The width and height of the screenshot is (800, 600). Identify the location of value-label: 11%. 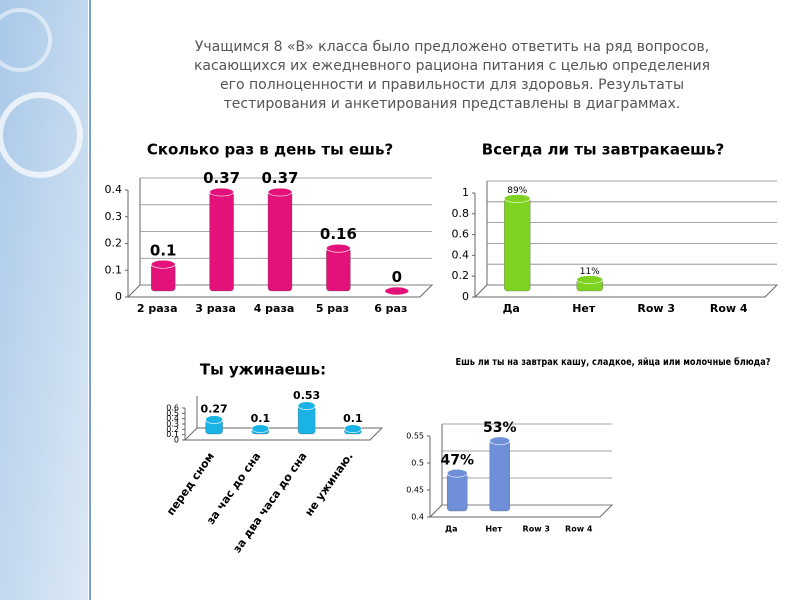
(590, 272).